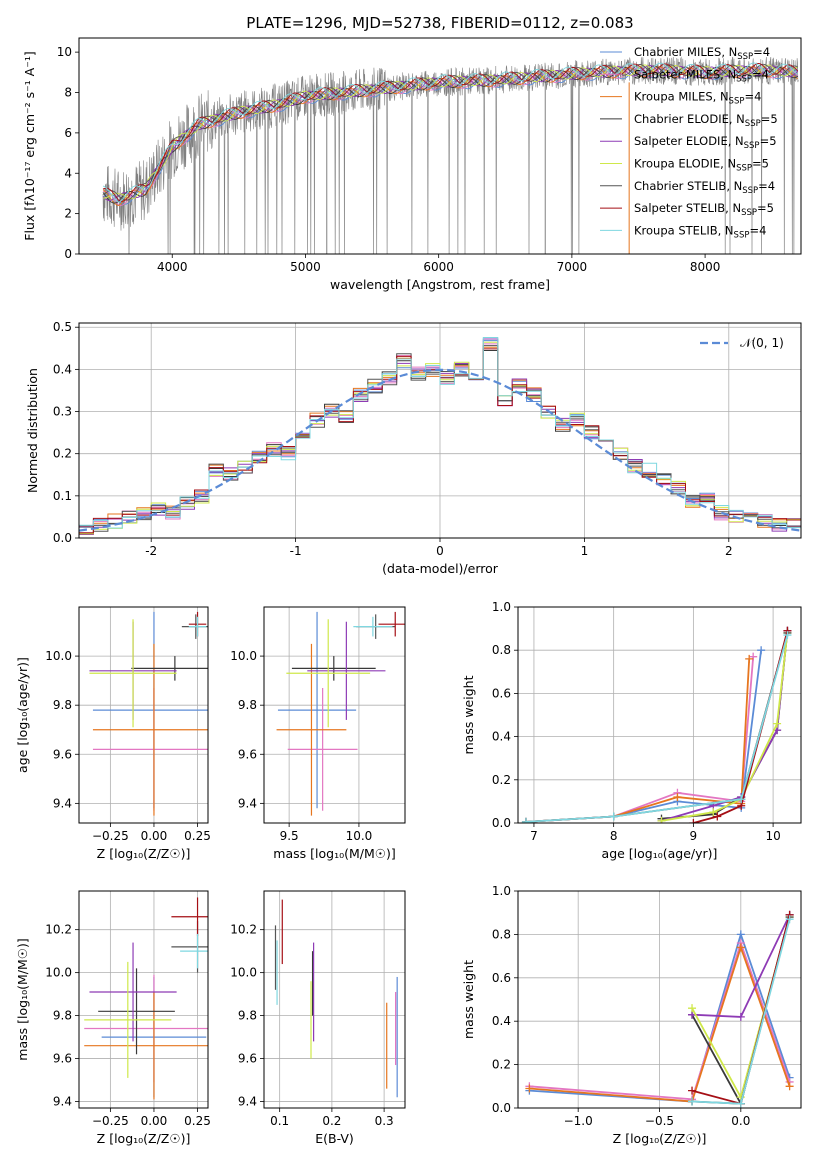  I want to click on x-tick-label: 9, so click(694, 836).